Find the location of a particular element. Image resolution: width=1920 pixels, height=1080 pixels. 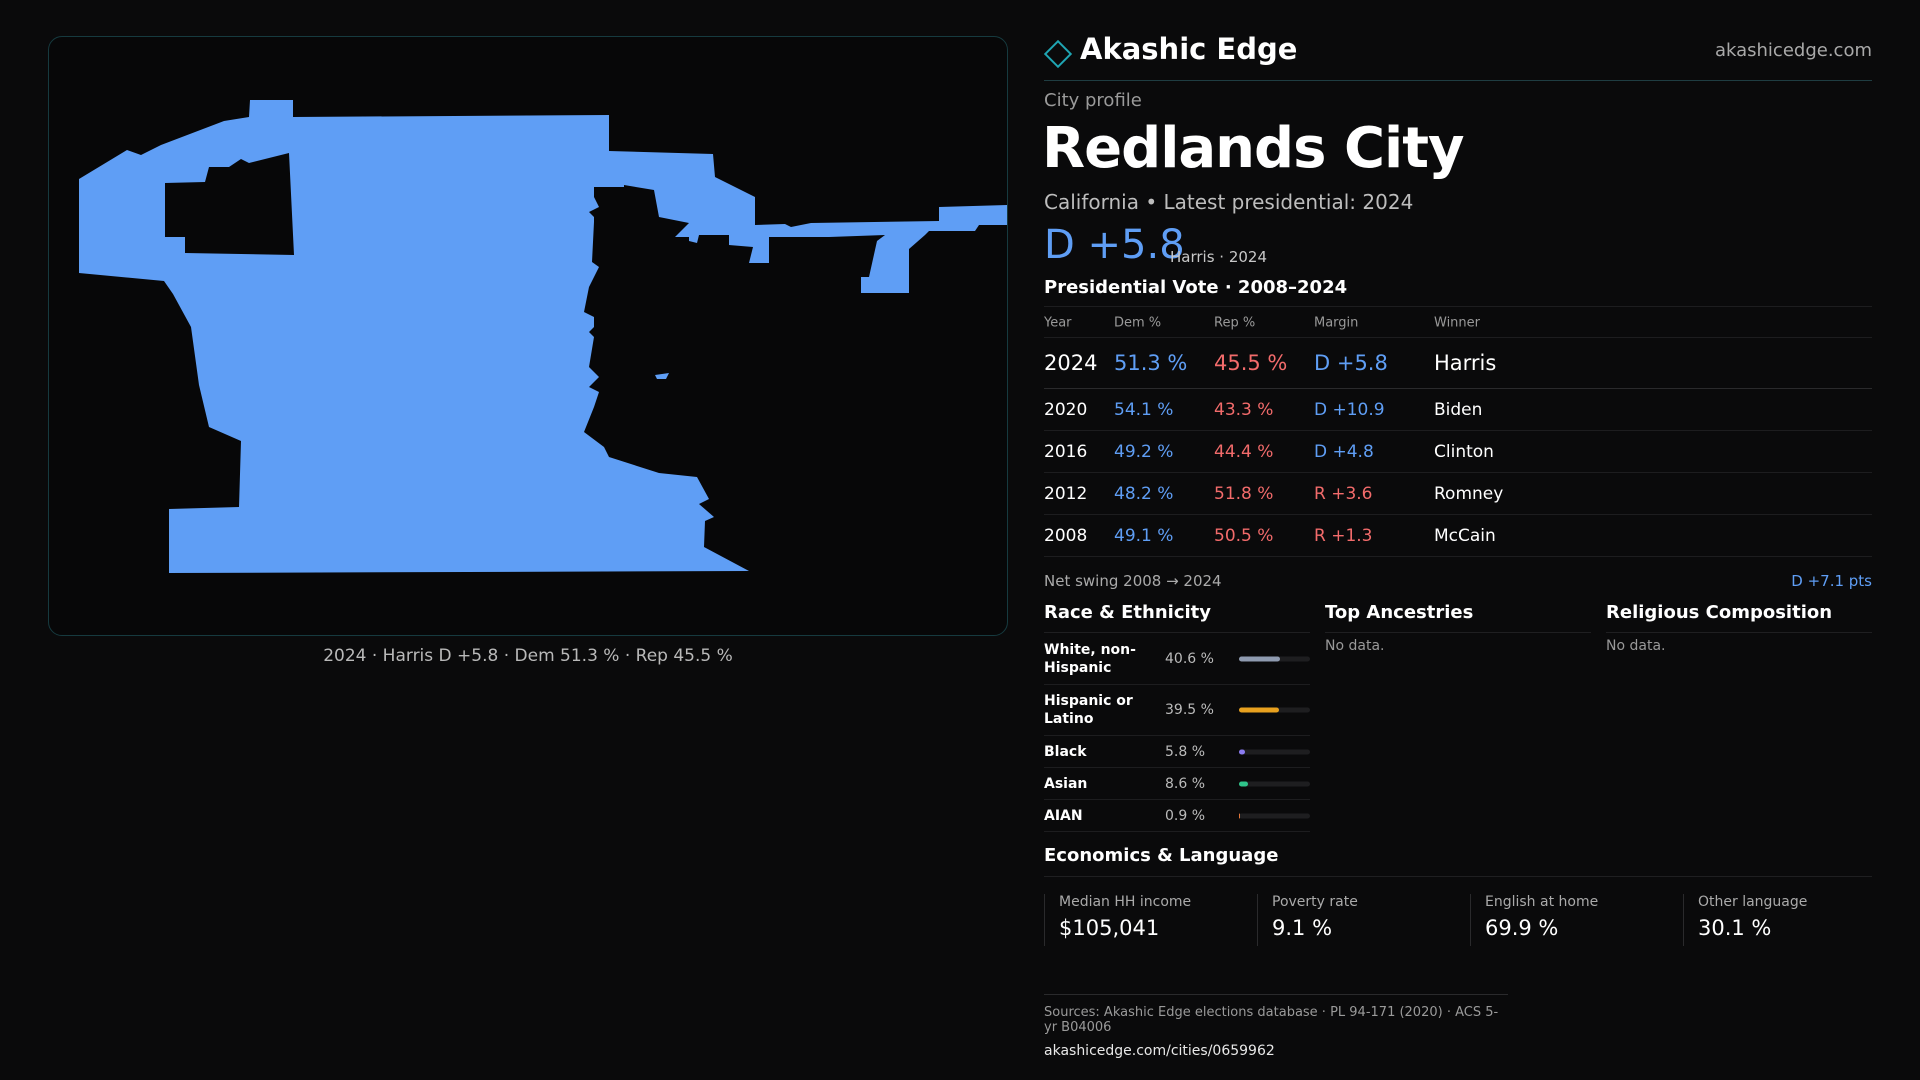

econ-cell: Median HH income $105,041 is located at coordinates (1117, 920).